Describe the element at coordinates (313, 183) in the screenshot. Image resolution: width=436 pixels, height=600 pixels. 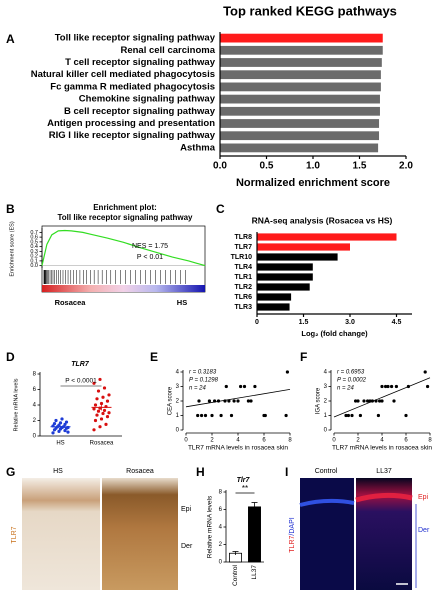
I see `x-axis-label: Normalized enrichment score` at that location.